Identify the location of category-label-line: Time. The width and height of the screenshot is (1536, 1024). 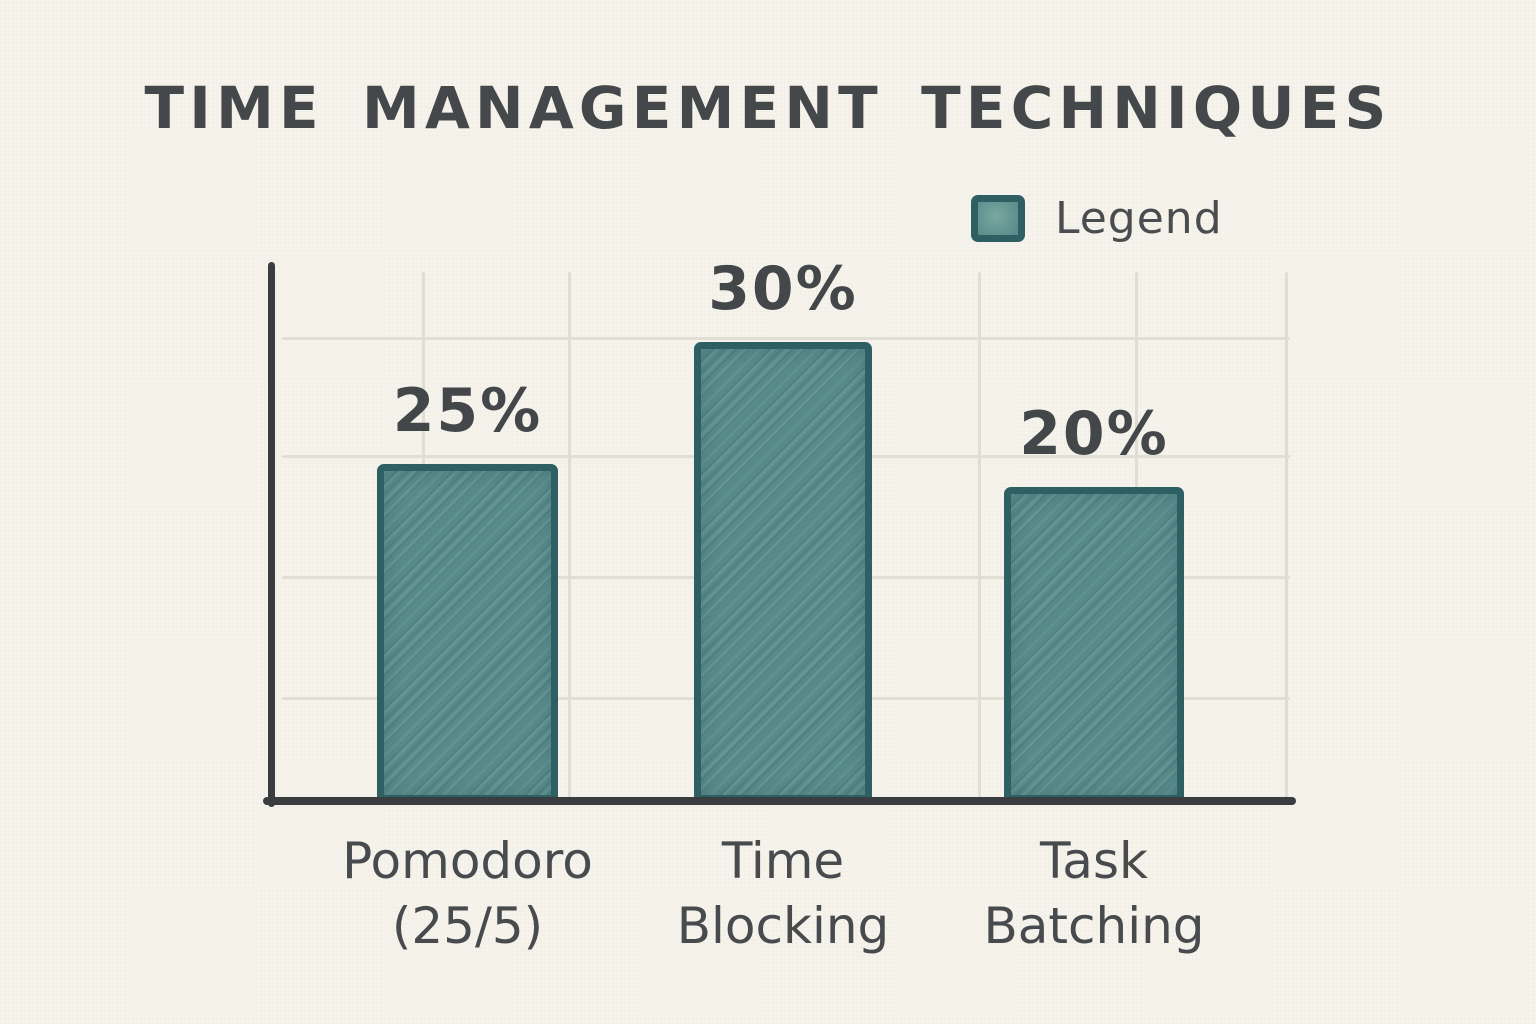
(783, 861).